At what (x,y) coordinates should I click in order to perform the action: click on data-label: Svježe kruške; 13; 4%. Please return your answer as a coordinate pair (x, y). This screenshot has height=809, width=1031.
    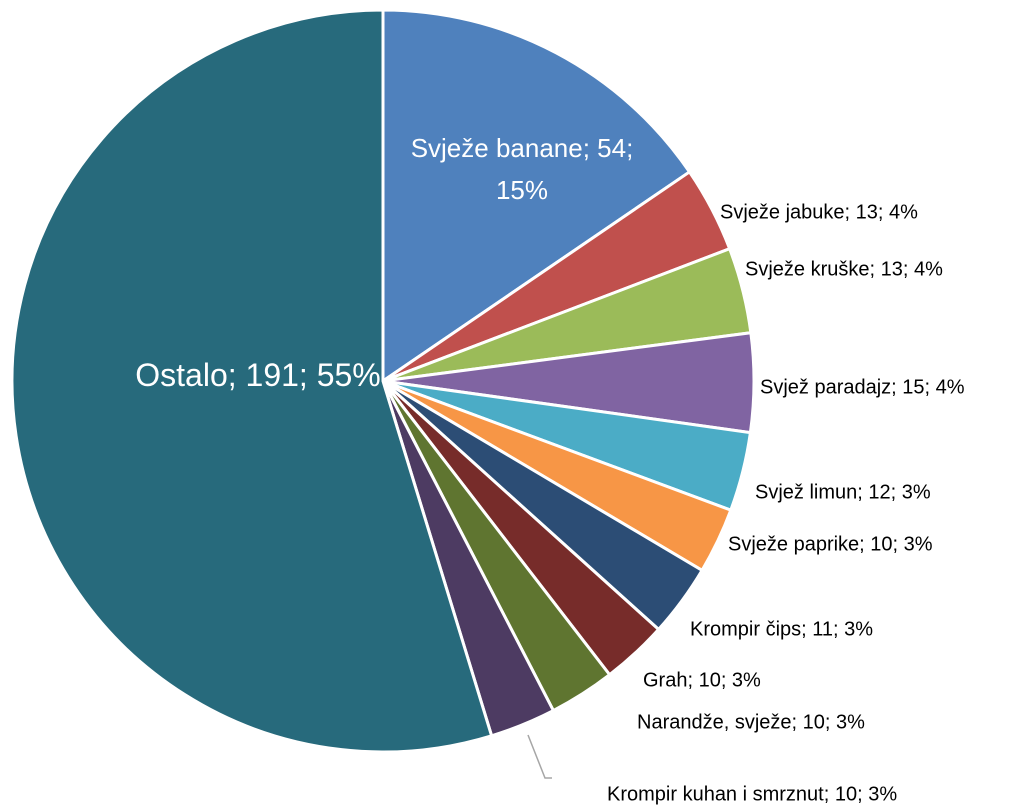
    Looking at the image, I should click on (844, 269).